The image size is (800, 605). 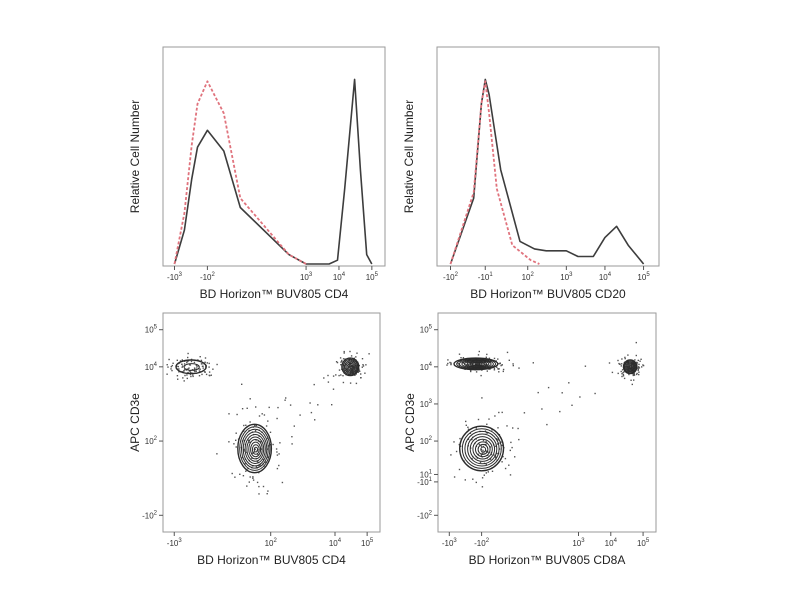 I want to click on x-tick-label: -102, so click(x=482, y=543).